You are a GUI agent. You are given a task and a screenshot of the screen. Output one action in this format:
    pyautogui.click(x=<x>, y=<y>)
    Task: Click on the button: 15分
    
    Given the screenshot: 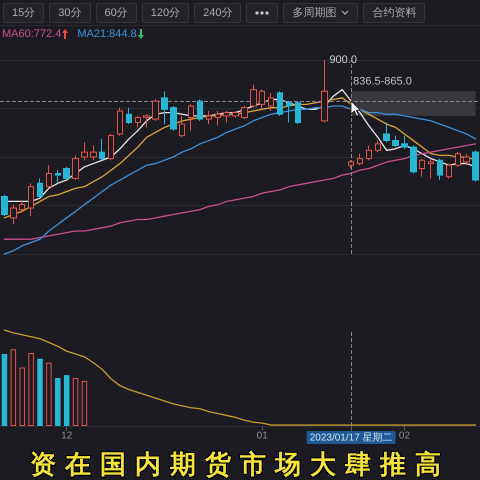 What is the action you would take?
    pyautogui.click(x=23, y=12)
    